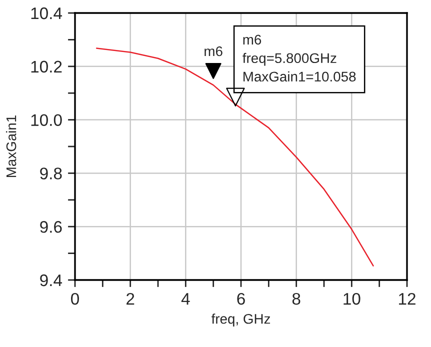 The width and height of the screenshot is (431, 347). I want to click on x-axis-title: freq, GHz, so click(240, 320).